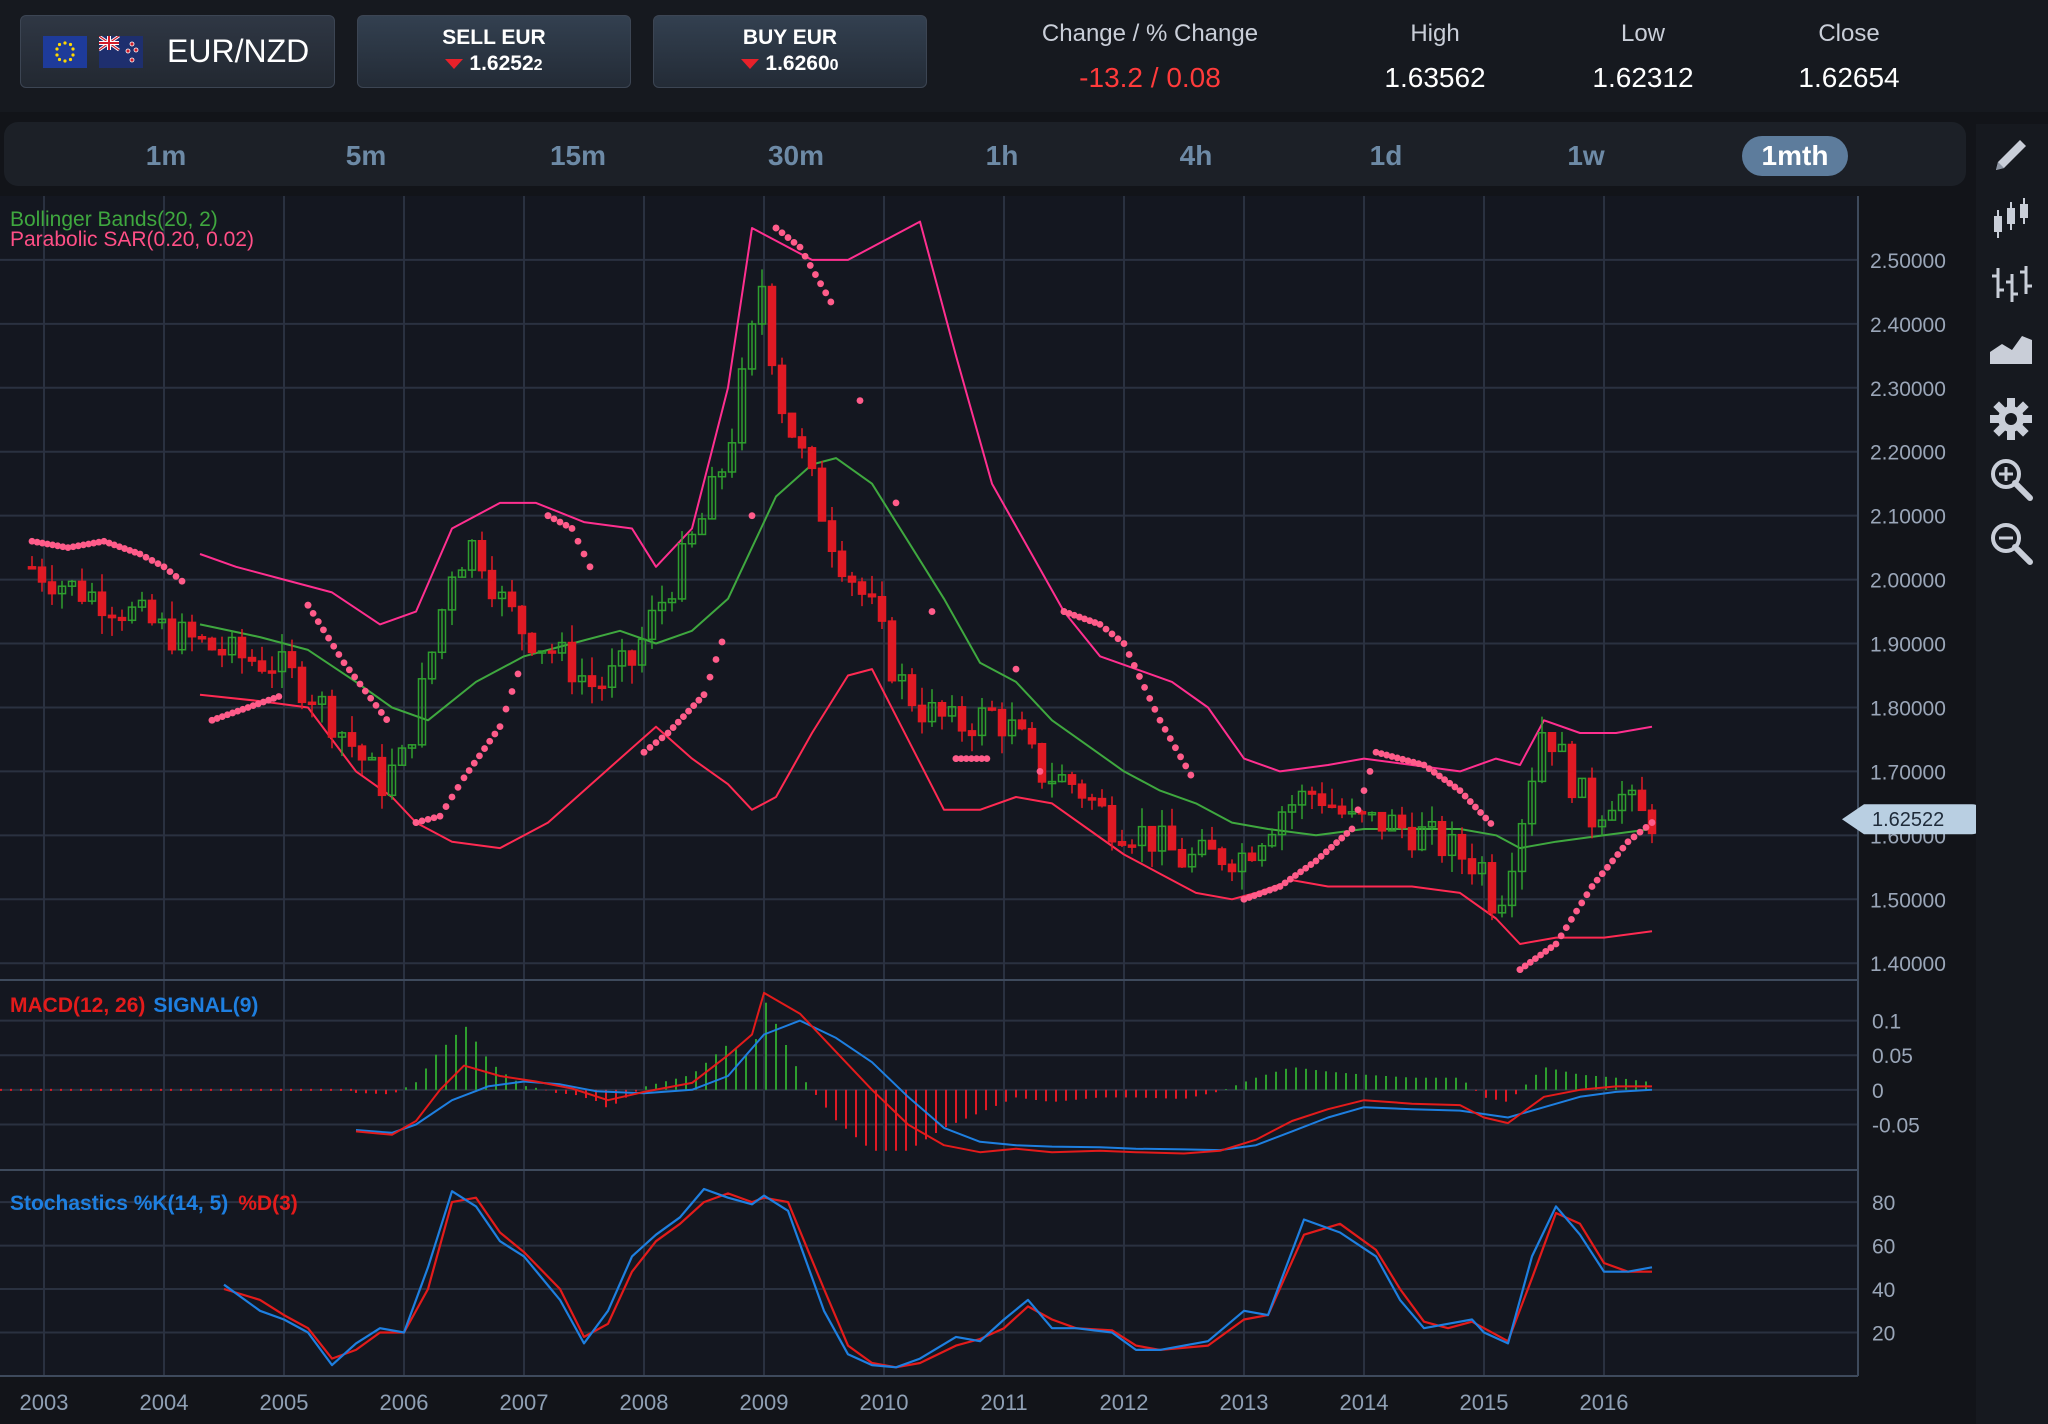 The width and height of the screenshot is (2048, 1424). What do you see at coordinates (796, 155) in the screenshot?
I see `tab-30m: 30m` at bounding box center [796, 155].